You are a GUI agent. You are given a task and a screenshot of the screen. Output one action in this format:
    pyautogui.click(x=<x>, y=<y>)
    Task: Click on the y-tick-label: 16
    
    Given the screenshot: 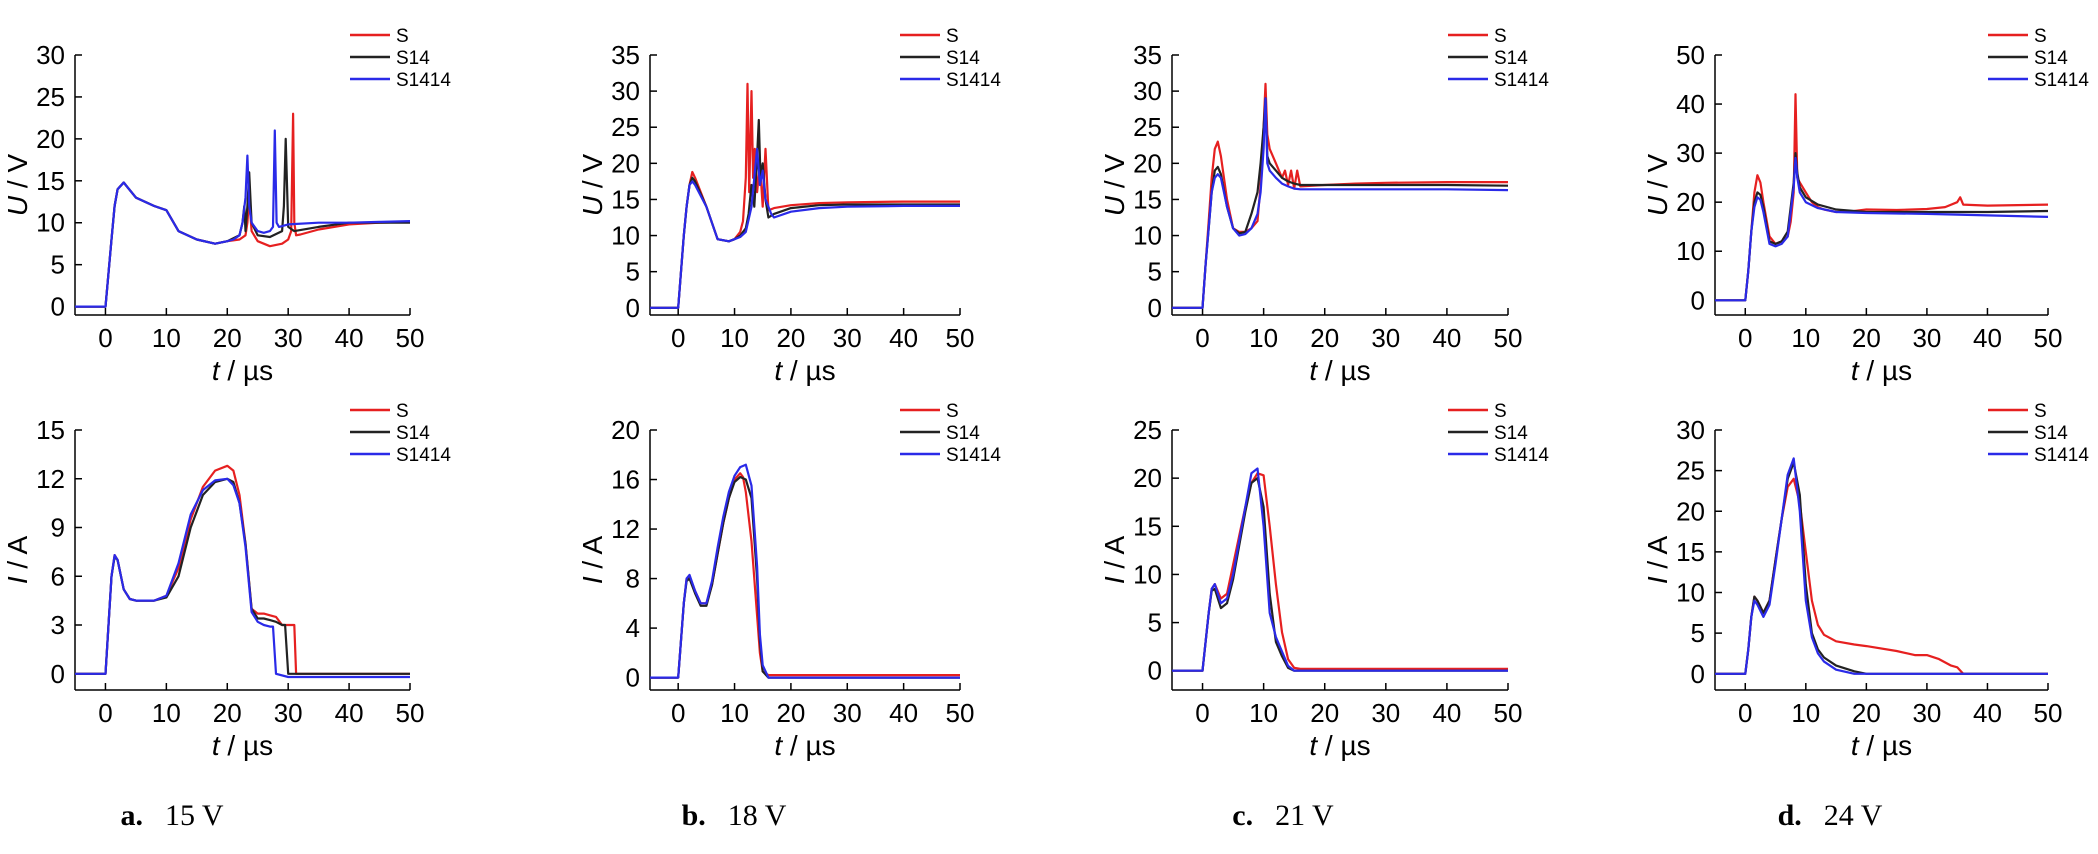 What is the action you would take?
    pyautogui.click(x=625, y=480)
    